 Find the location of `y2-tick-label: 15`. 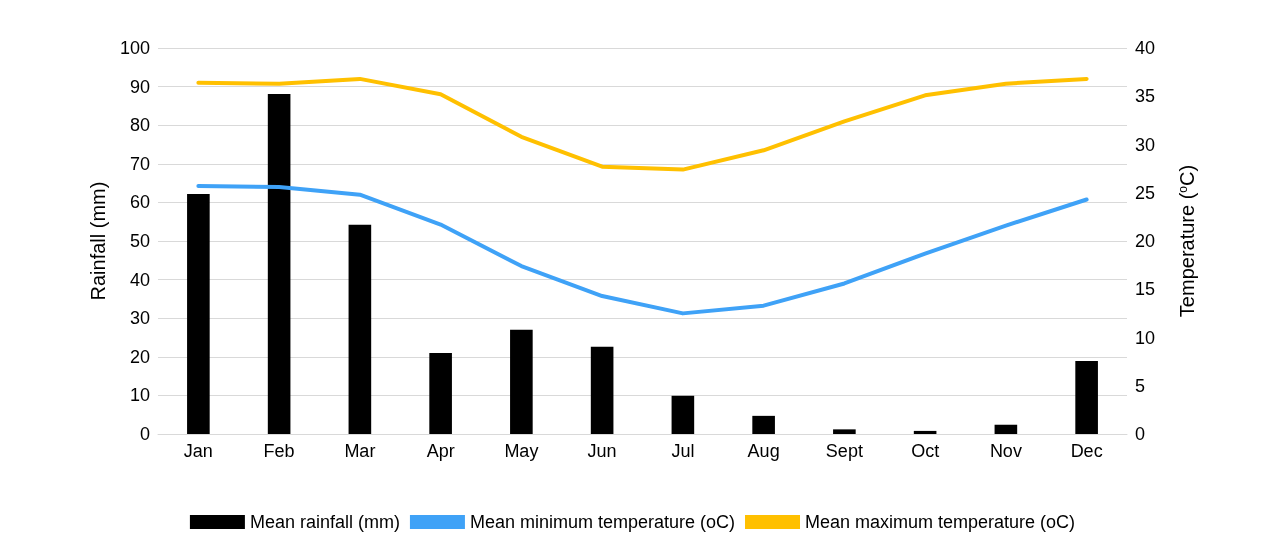

y2-tick-label: 15 is located at coordinates (1145, 289).